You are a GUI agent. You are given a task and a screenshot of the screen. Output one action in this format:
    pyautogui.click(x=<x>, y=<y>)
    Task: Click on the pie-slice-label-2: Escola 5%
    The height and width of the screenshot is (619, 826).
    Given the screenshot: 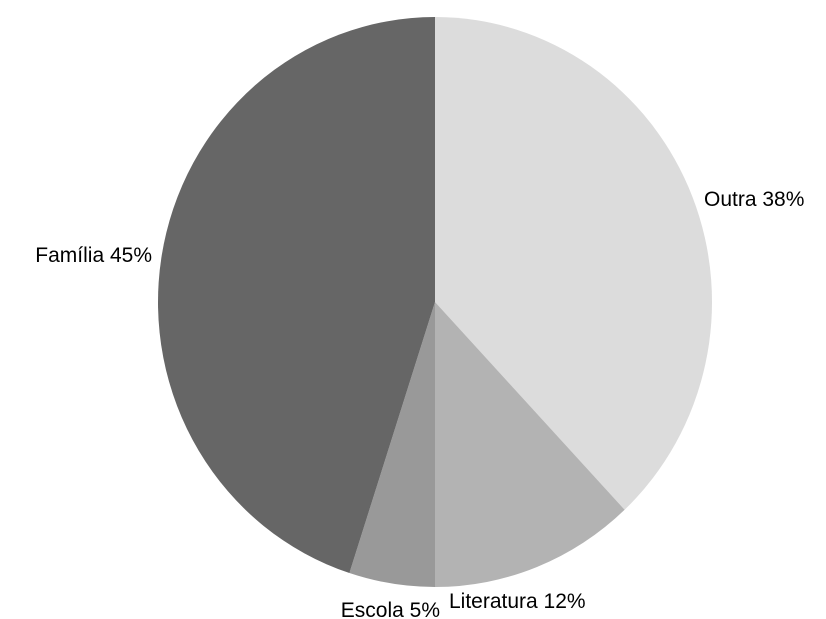 What is the action you would take?
    pyautogui.click(x=390, y=609)
    